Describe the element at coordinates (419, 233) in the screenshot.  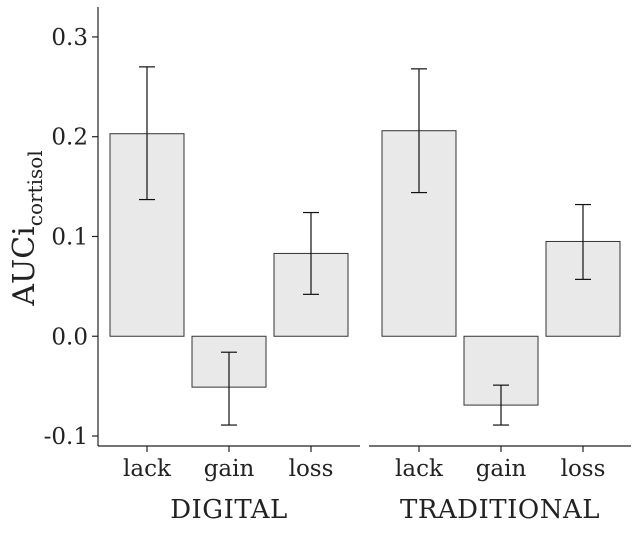
I see `bar-traditional-lack` at that location.